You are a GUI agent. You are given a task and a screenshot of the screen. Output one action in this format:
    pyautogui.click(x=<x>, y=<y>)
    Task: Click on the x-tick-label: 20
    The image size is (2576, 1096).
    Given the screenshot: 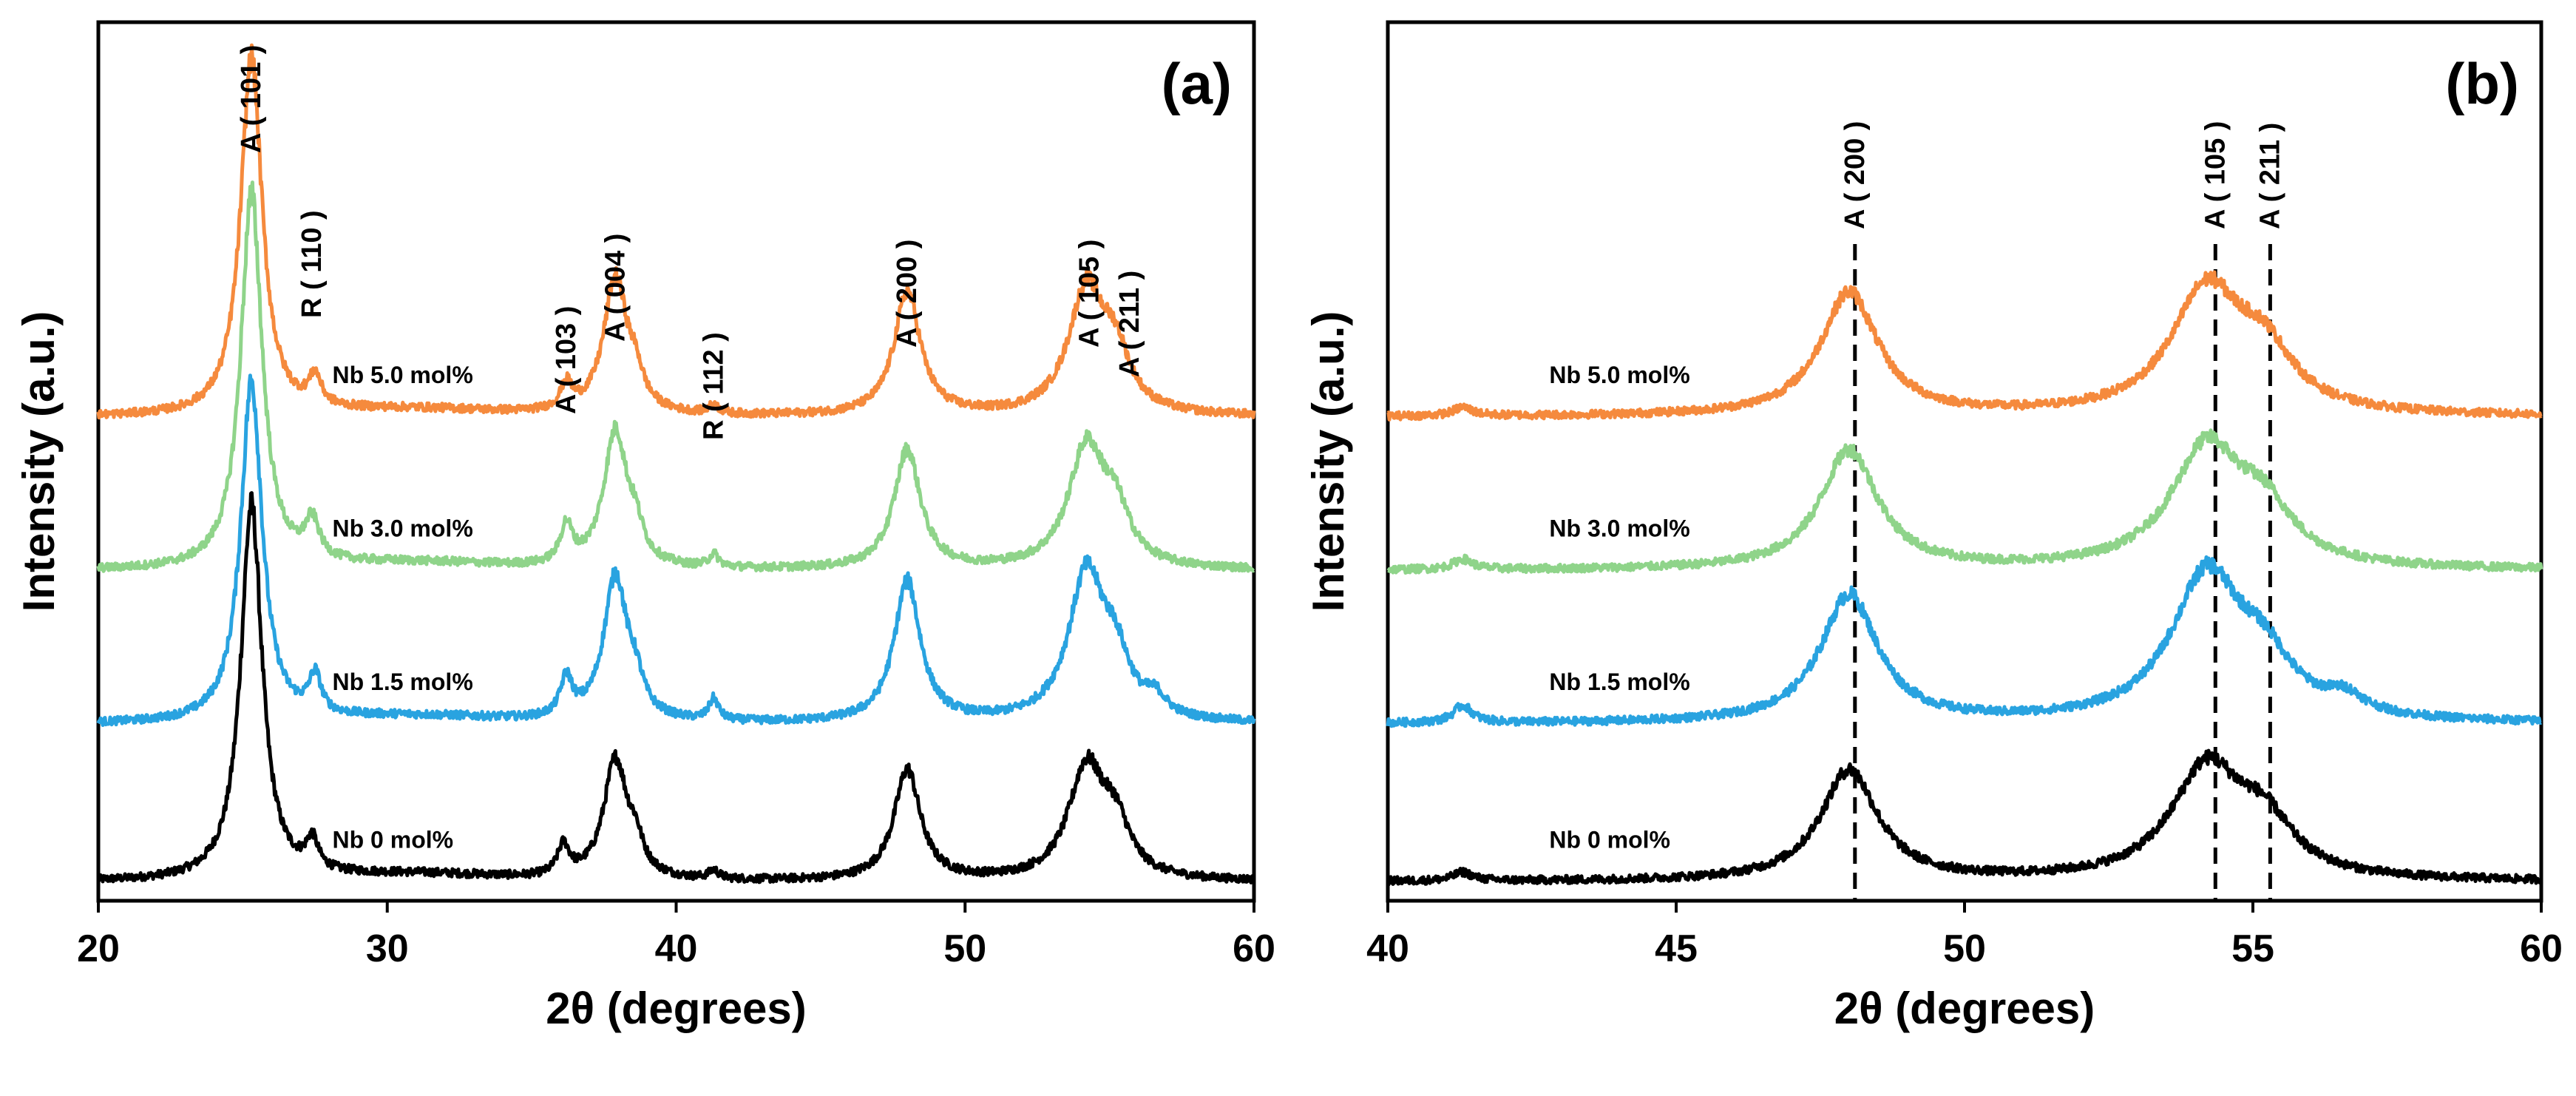 What is the action you would take?
    pyautogui.click(x=98, y=948)
    